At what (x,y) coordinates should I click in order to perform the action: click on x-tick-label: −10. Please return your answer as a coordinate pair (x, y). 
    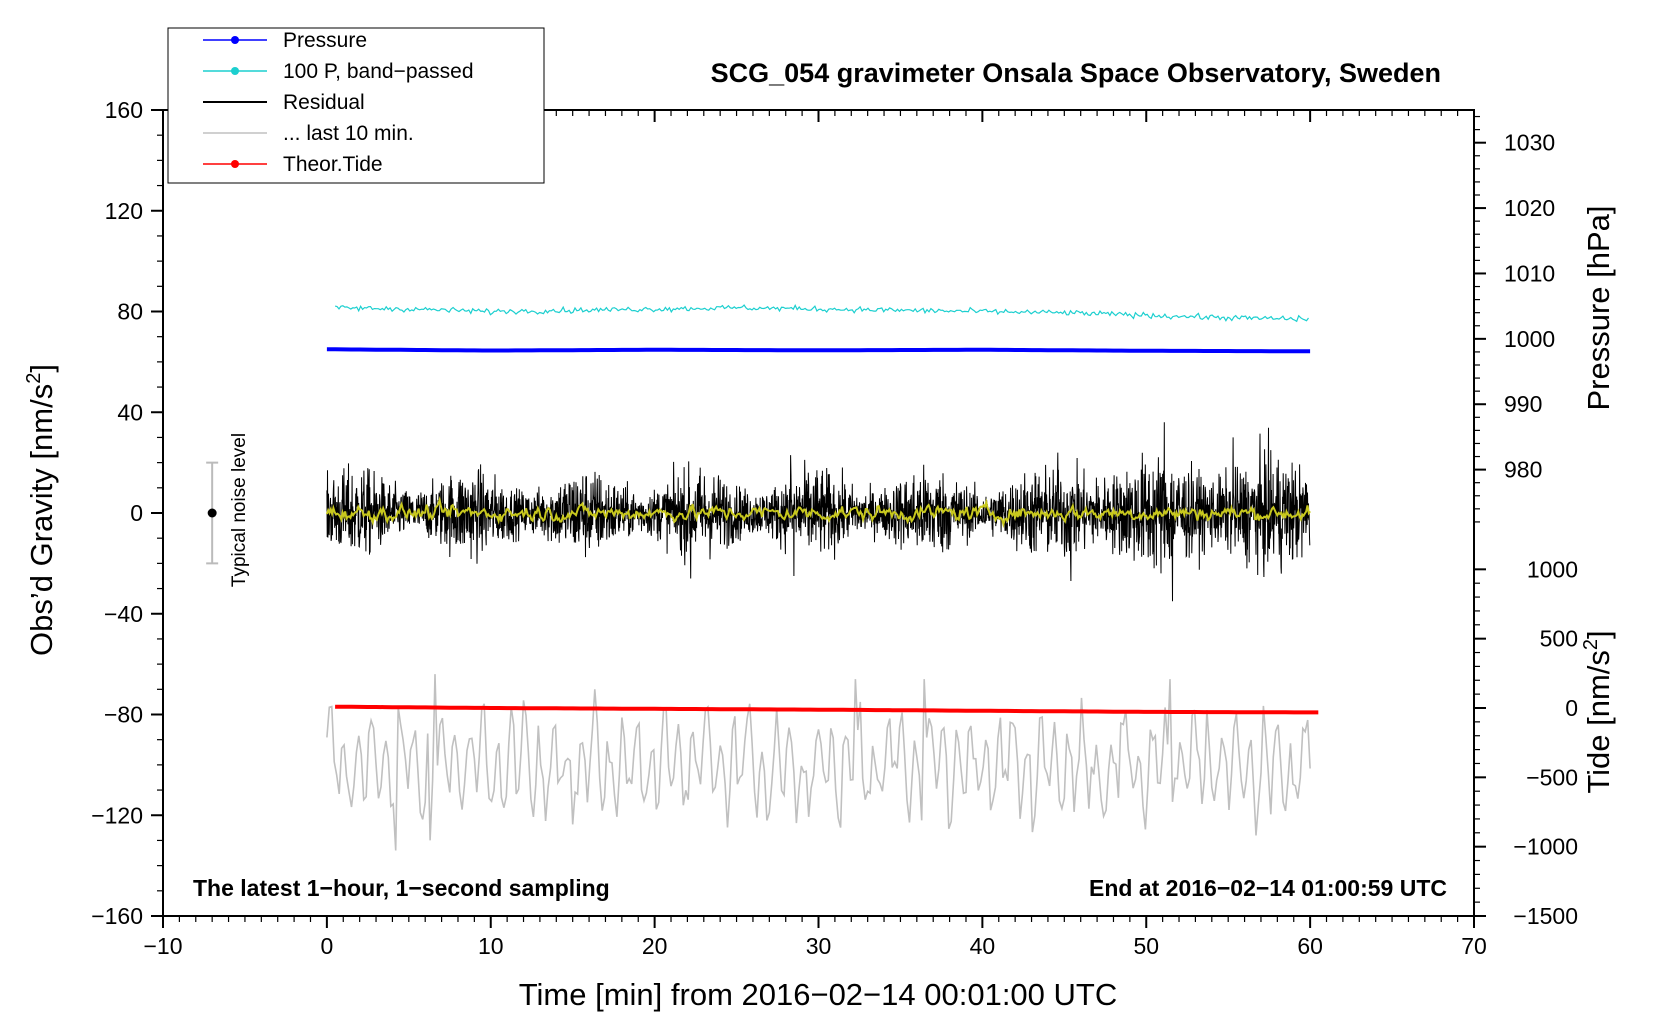
    Looking at the image, I should click on (162, 946).